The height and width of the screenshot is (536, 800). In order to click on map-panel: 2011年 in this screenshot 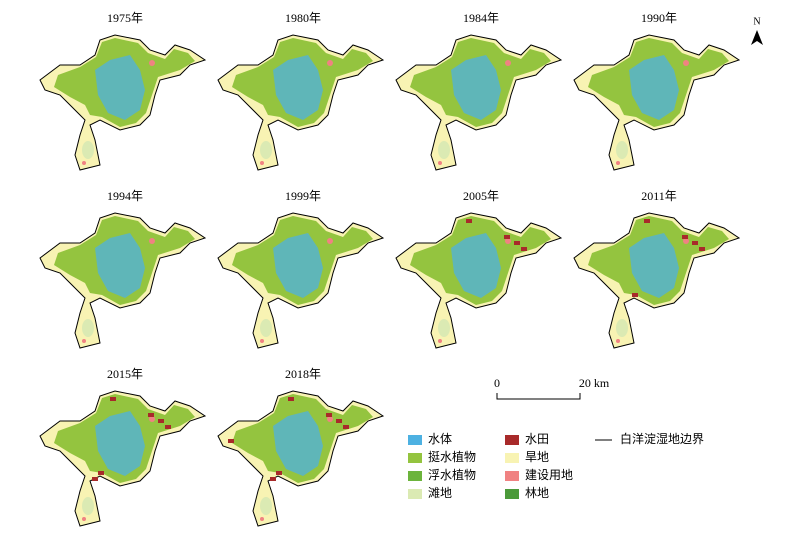, I will do `click(656, 268)`.